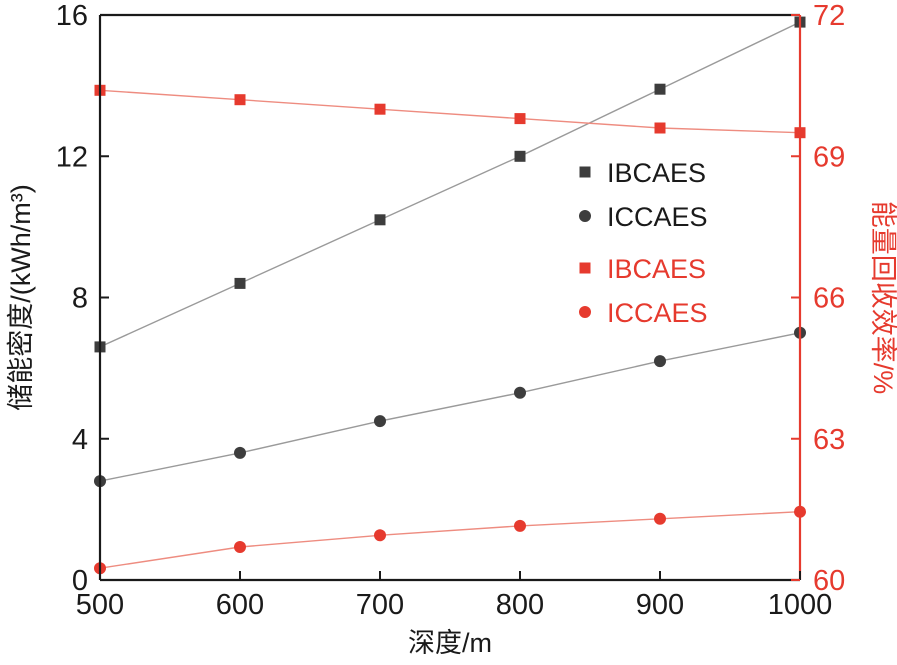 Image resolution: width=897 pixels, height=665 pixels. What do you see at coordinates (660, 605) in the screenshot?
I see `x-tick-label: 900` at bounding box center [660, 605].